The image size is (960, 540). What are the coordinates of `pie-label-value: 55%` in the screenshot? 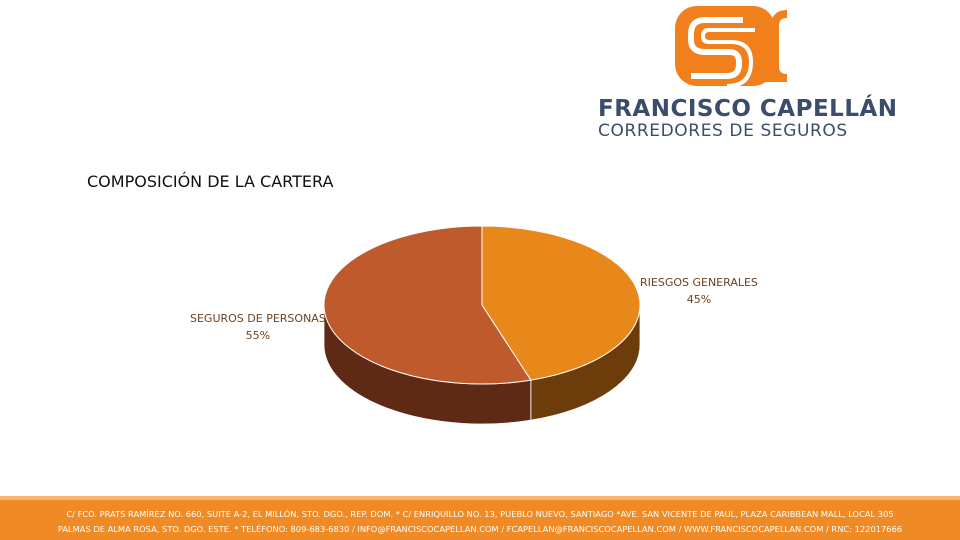 It's located at (258, 335).